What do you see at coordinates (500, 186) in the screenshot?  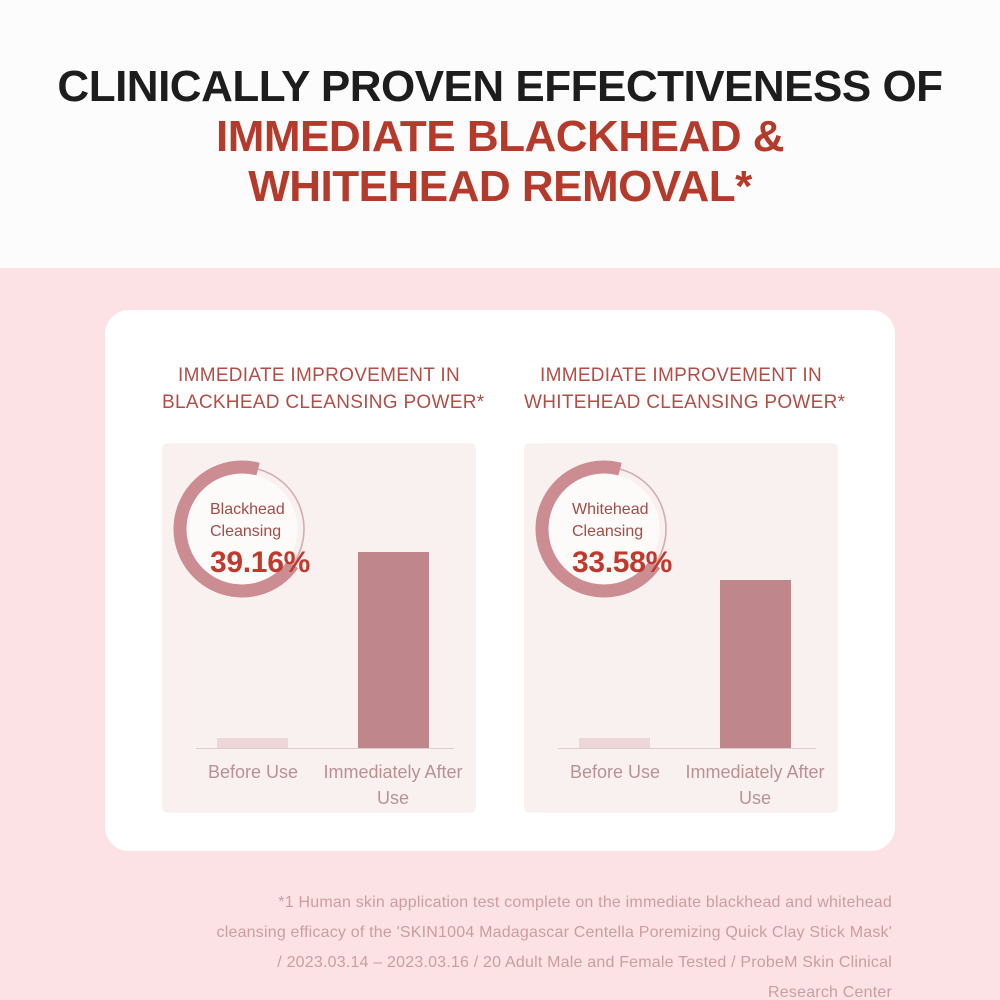 I see `headline-red-line2: WHITEHEAD REMOVAL*` at bounding box center [500, 186].